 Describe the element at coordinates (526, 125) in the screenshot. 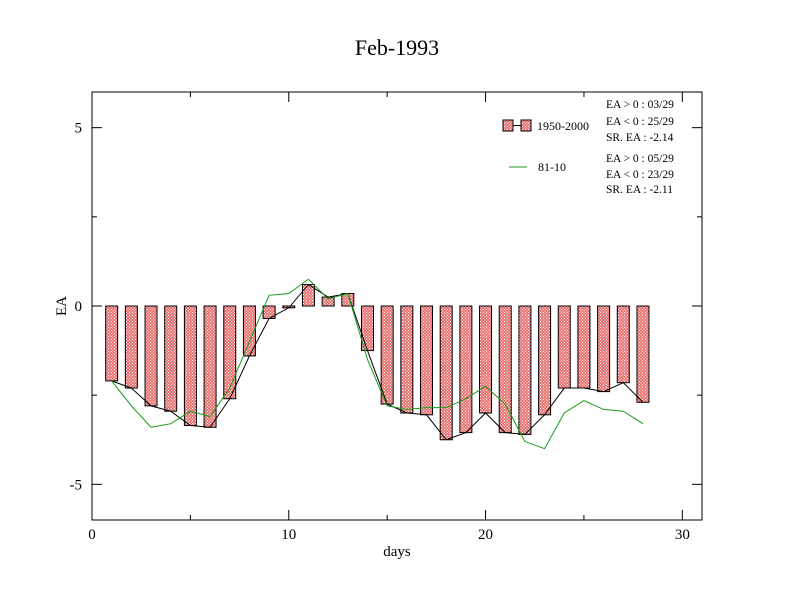

I see `legend-swatch-bar-right` at that location.